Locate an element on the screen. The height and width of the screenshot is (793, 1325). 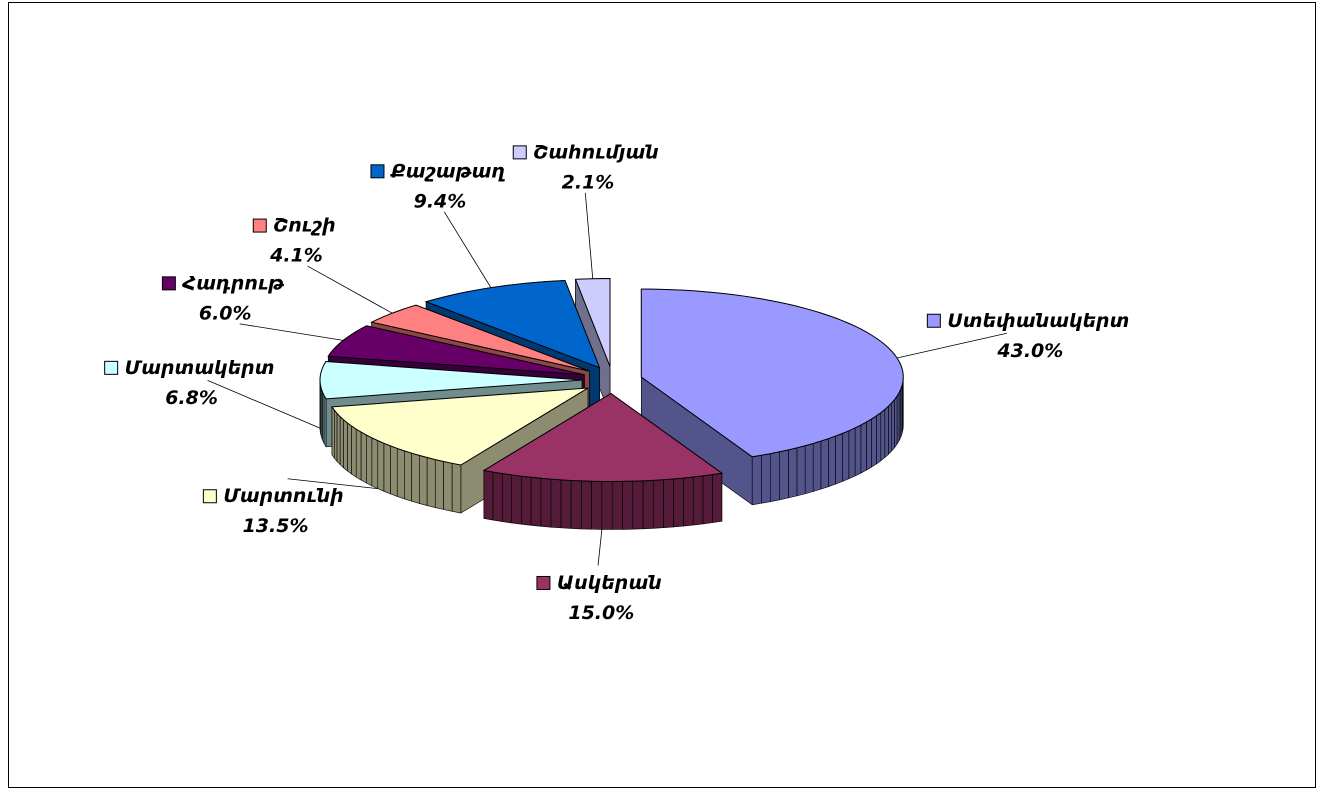
value-label: 6.0% is located at coordinates (225, 313).